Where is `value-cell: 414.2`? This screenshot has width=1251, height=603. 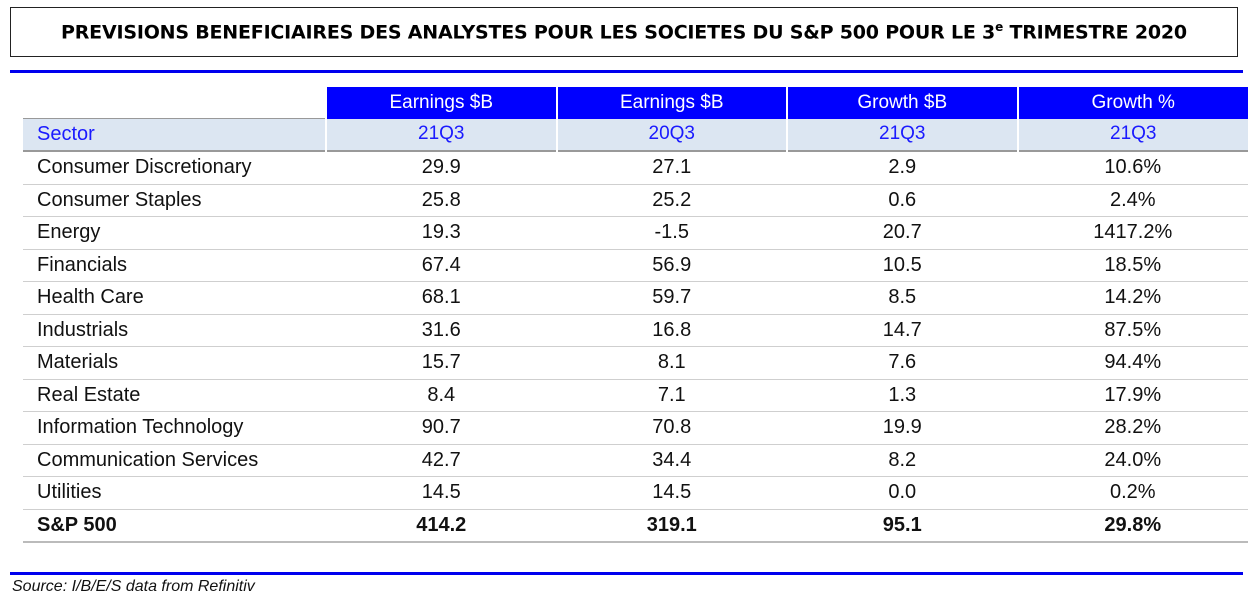
value-cell: 414.2 is located at coordinates (441, 526).